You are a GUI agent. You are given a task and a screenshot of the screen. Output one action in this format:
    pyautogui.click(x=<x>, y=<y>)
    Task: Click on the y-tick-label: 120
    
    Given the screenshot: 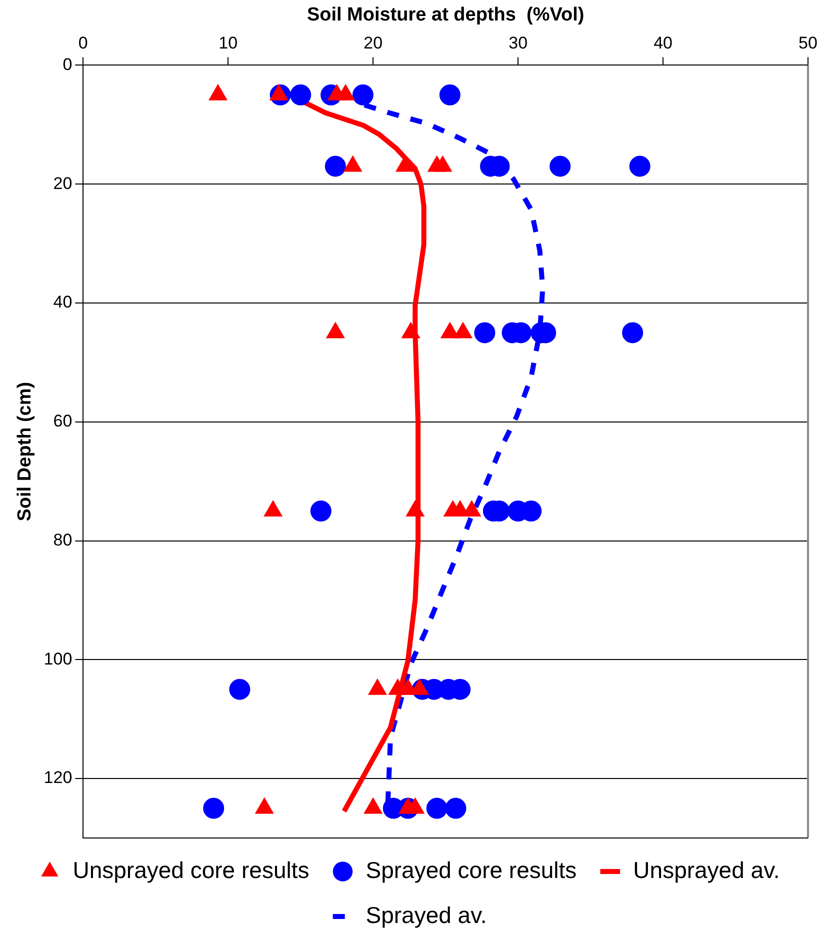 What is the action you would take?
    pyautogui.click(x=58, y=778)
    